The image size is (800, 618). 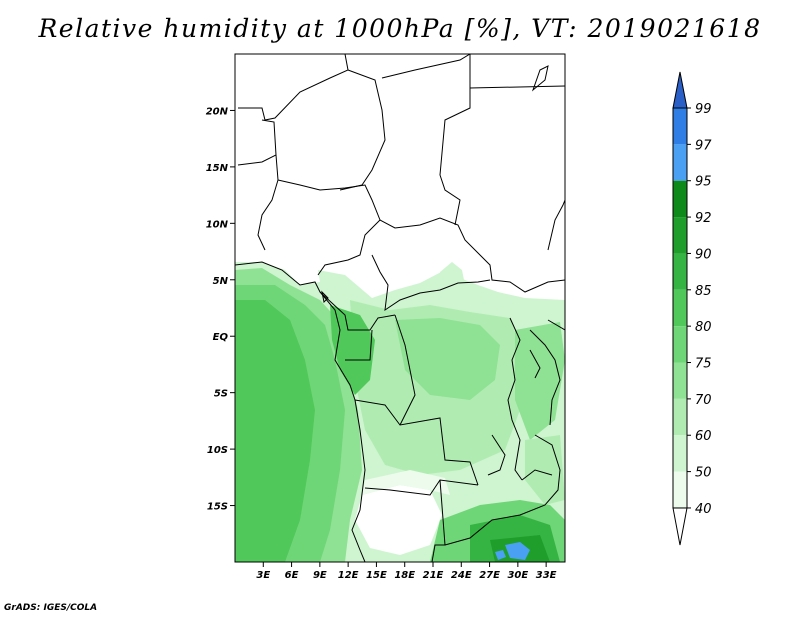 I want to click on colorbar: 99 97 95 92 90 85 80 75 70 60 50 40, so click(x=692, y=308).